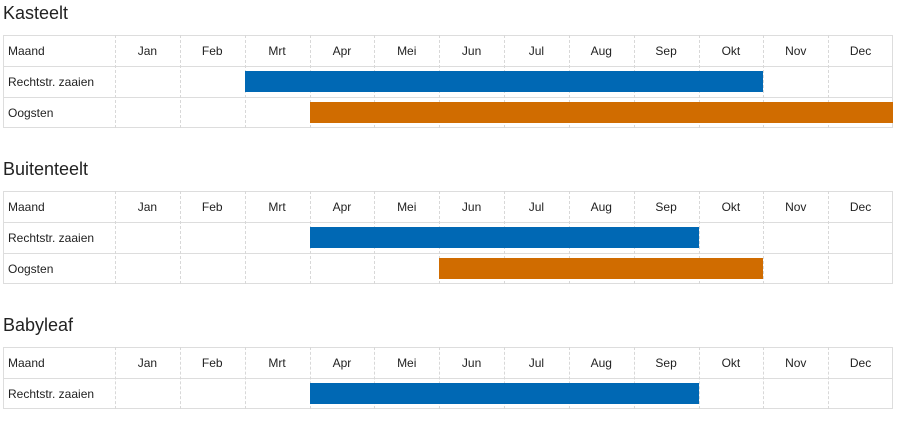  What do you see at coordinates (36, 13) in the screenshot?
I see `section-title: Kasteelt` at bounding box center [36, 13].